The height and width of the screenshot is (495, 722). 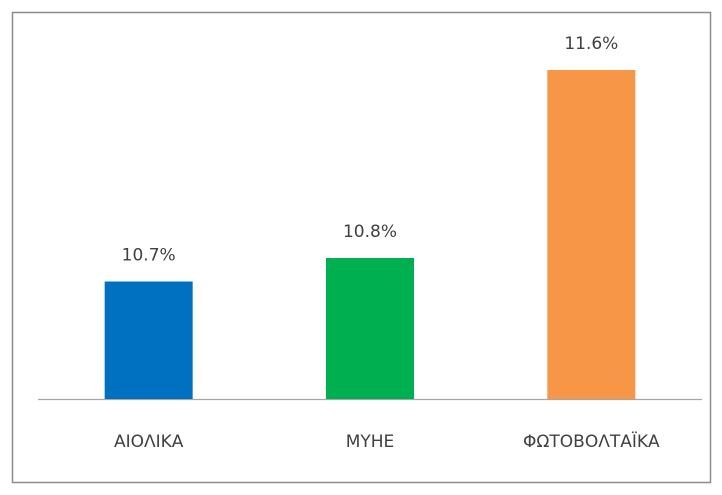 What do you see at coordinates (370, 232) in the screenshot?
I see `value-label: 10.8%` at bounding box center [370, 232].